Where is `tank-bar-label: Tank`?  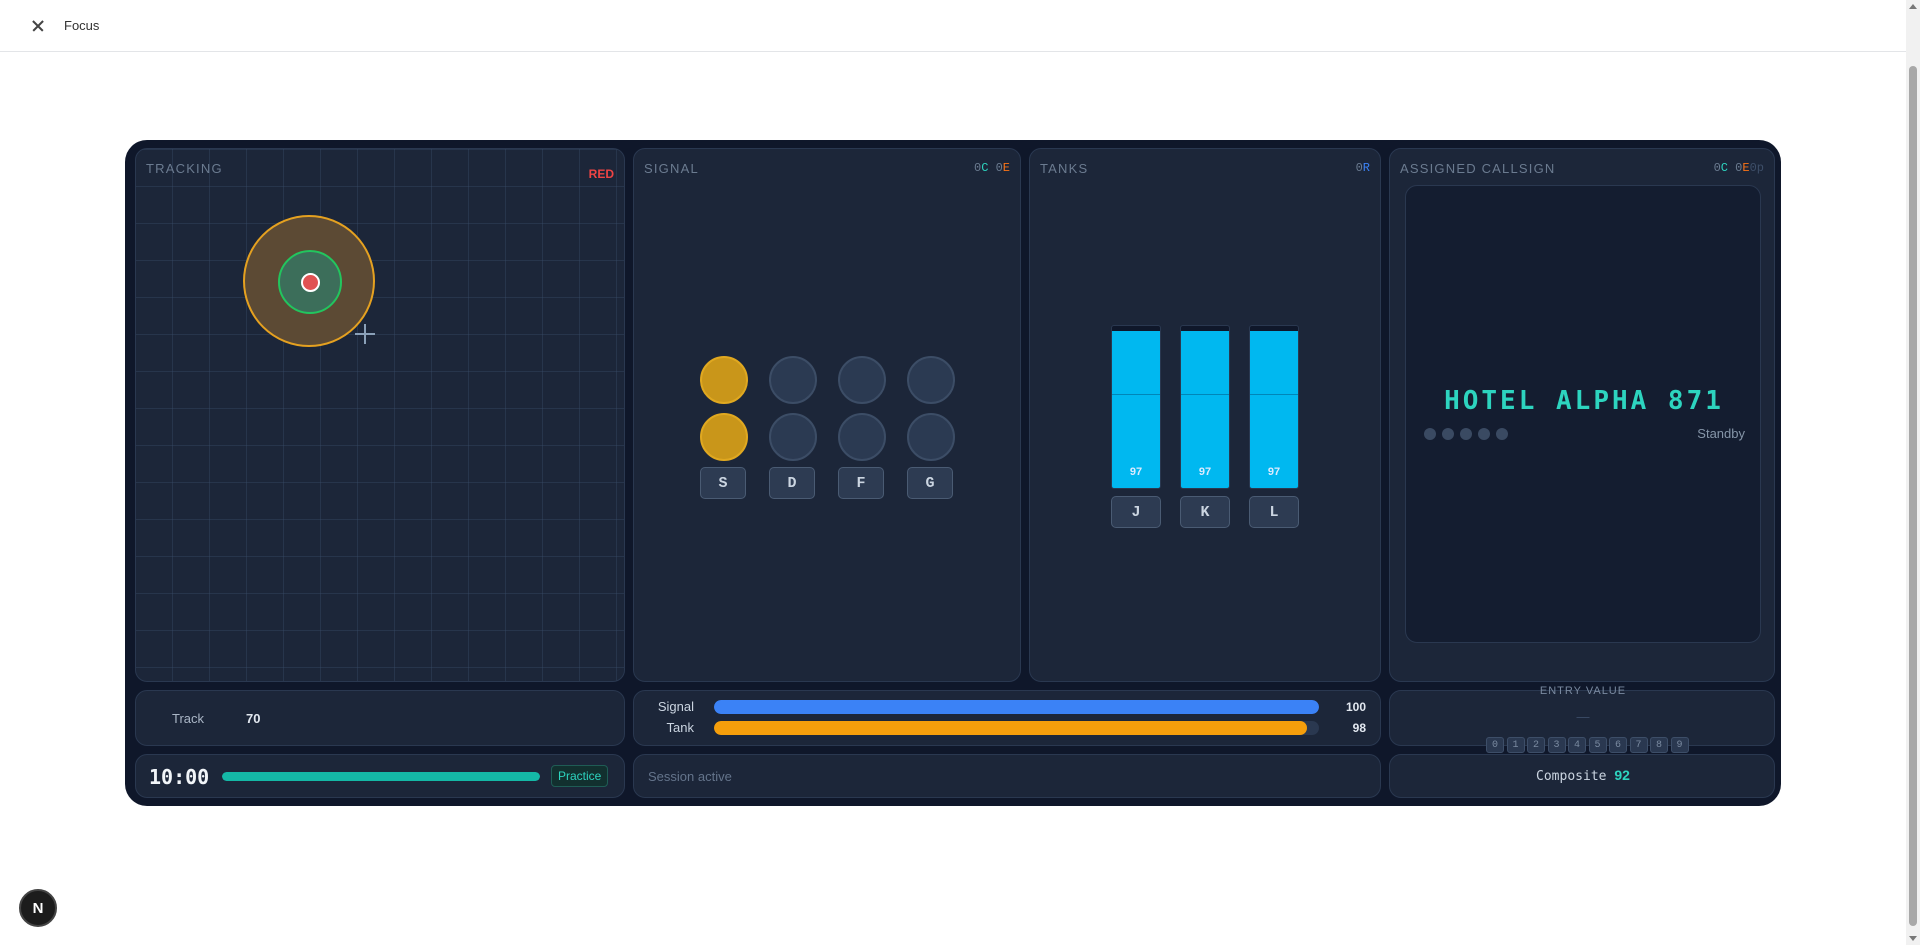
tank-bar-label: Tank is located at coordinates (680, 727).